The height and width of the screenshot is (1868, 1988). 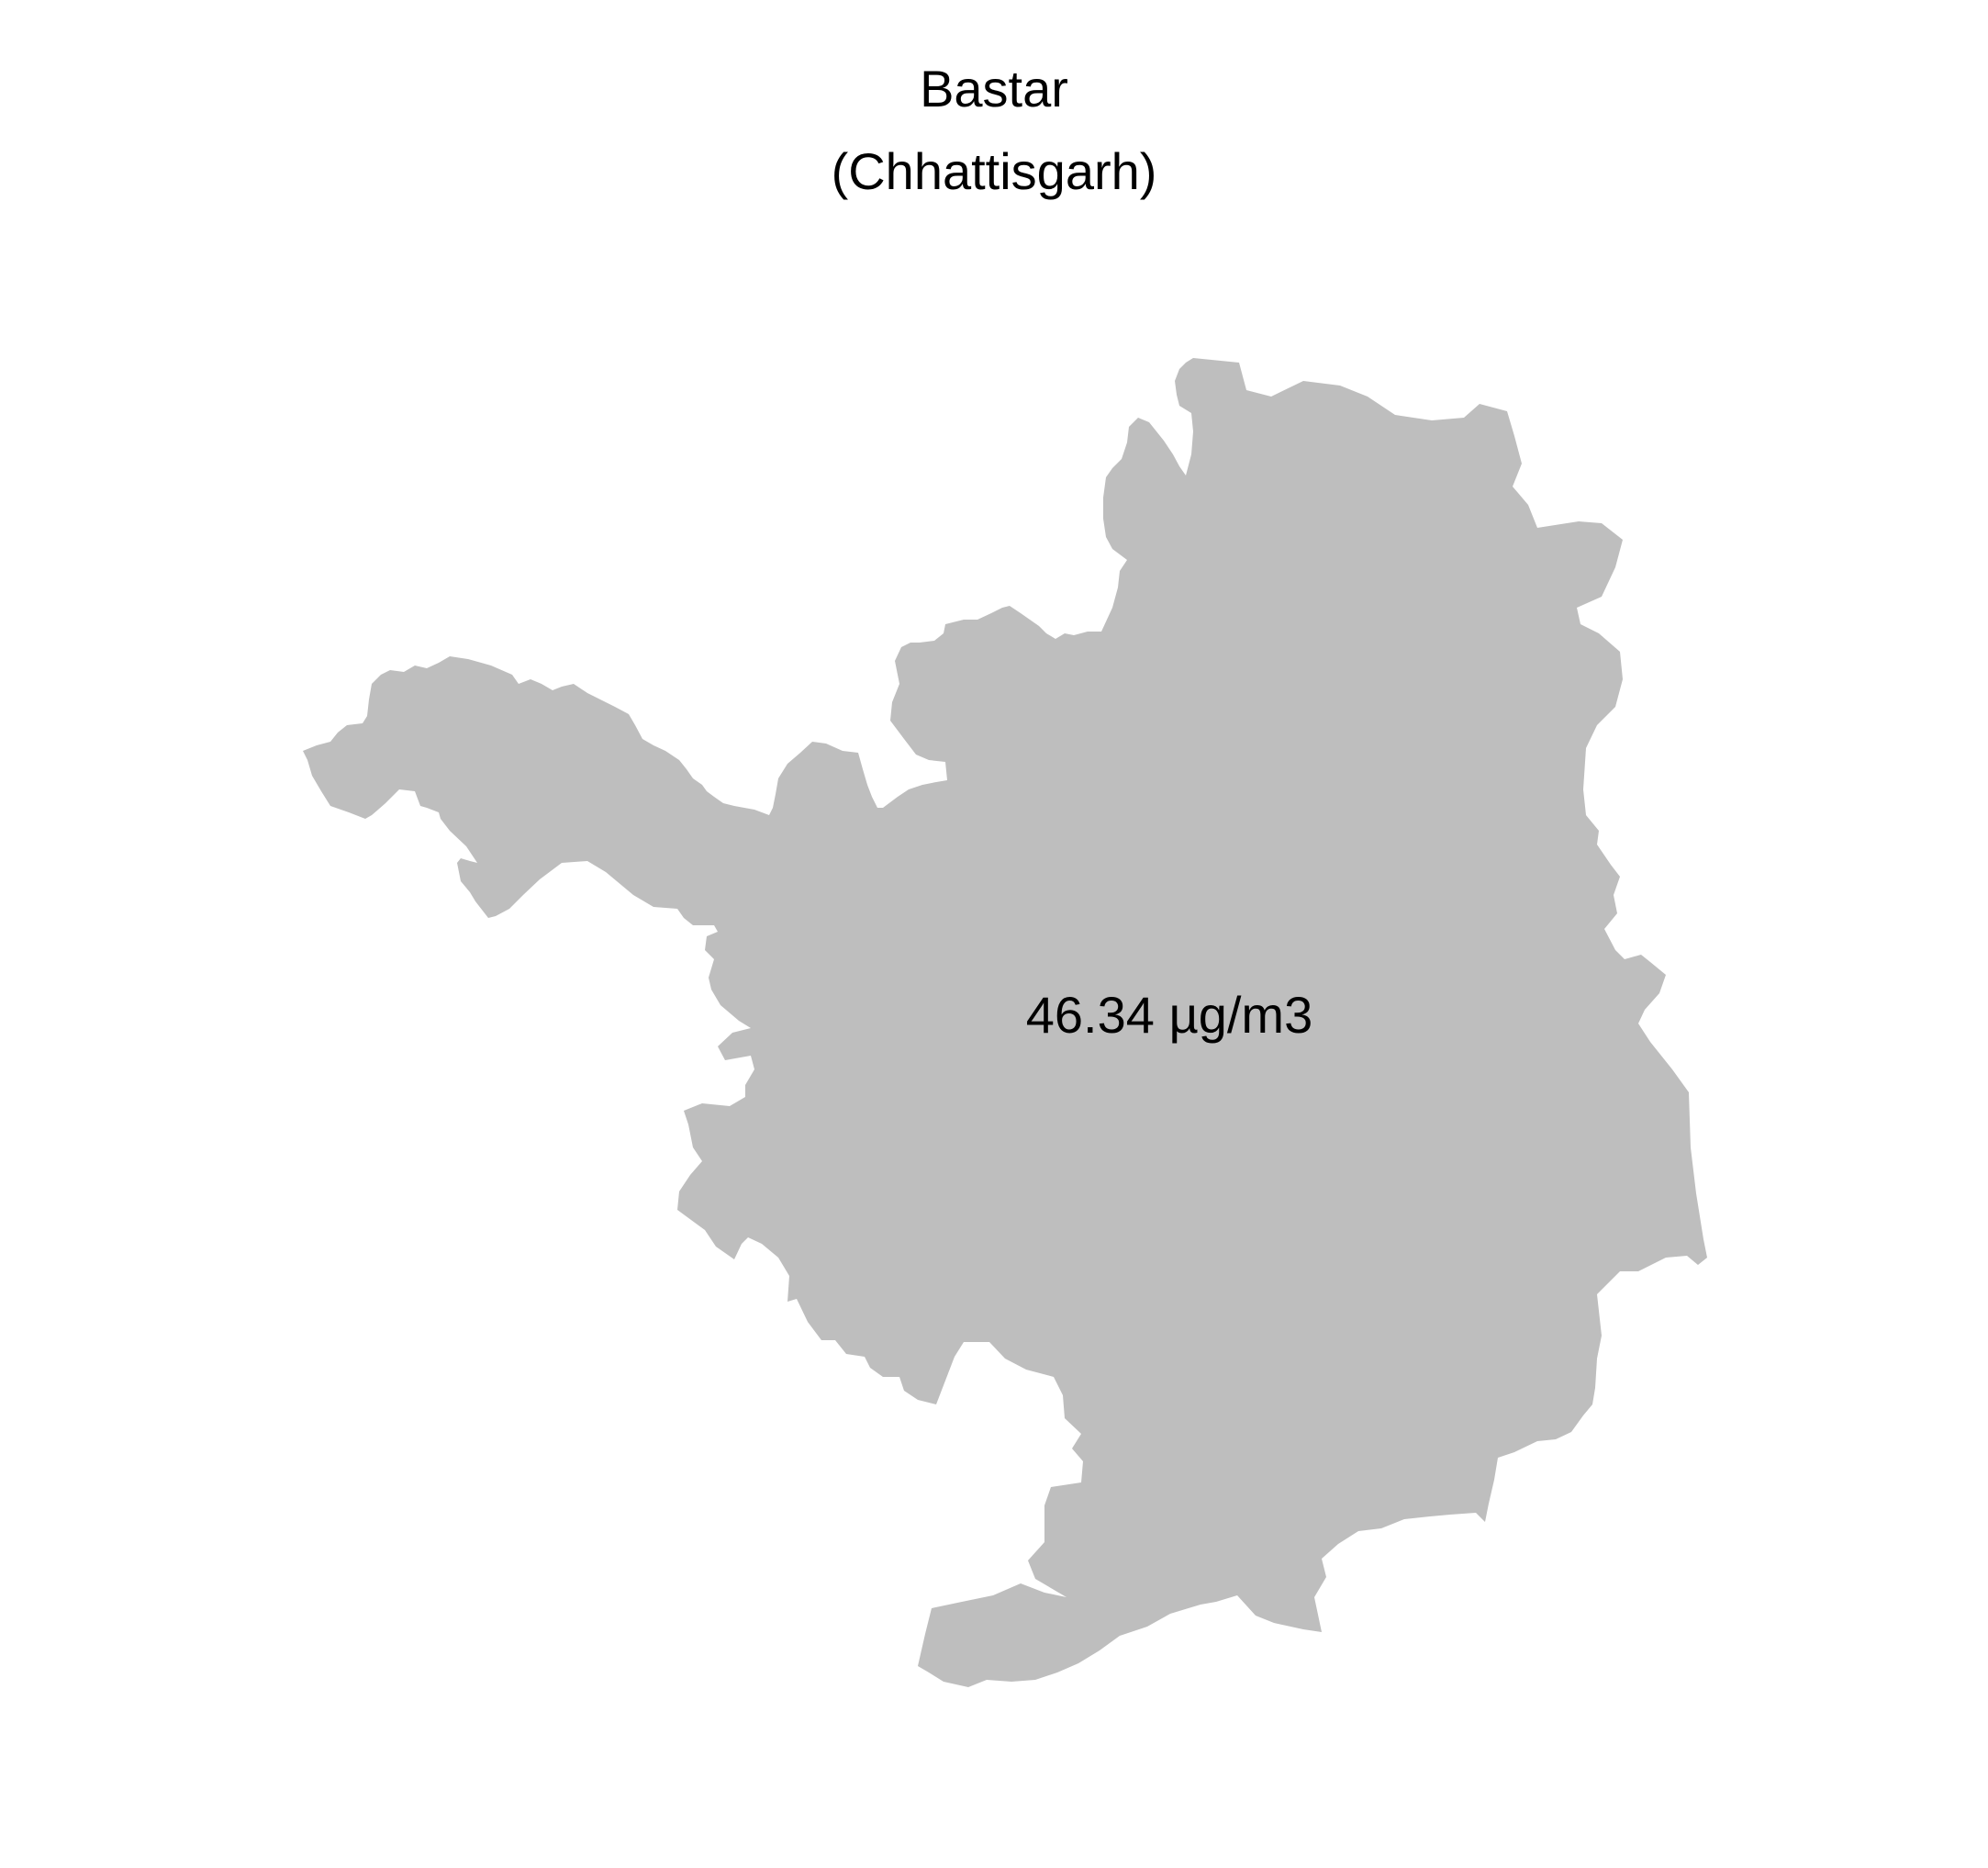 I want to click on map-title-block: Bastar (Chhattisgarh), so click(x=994, y=130).